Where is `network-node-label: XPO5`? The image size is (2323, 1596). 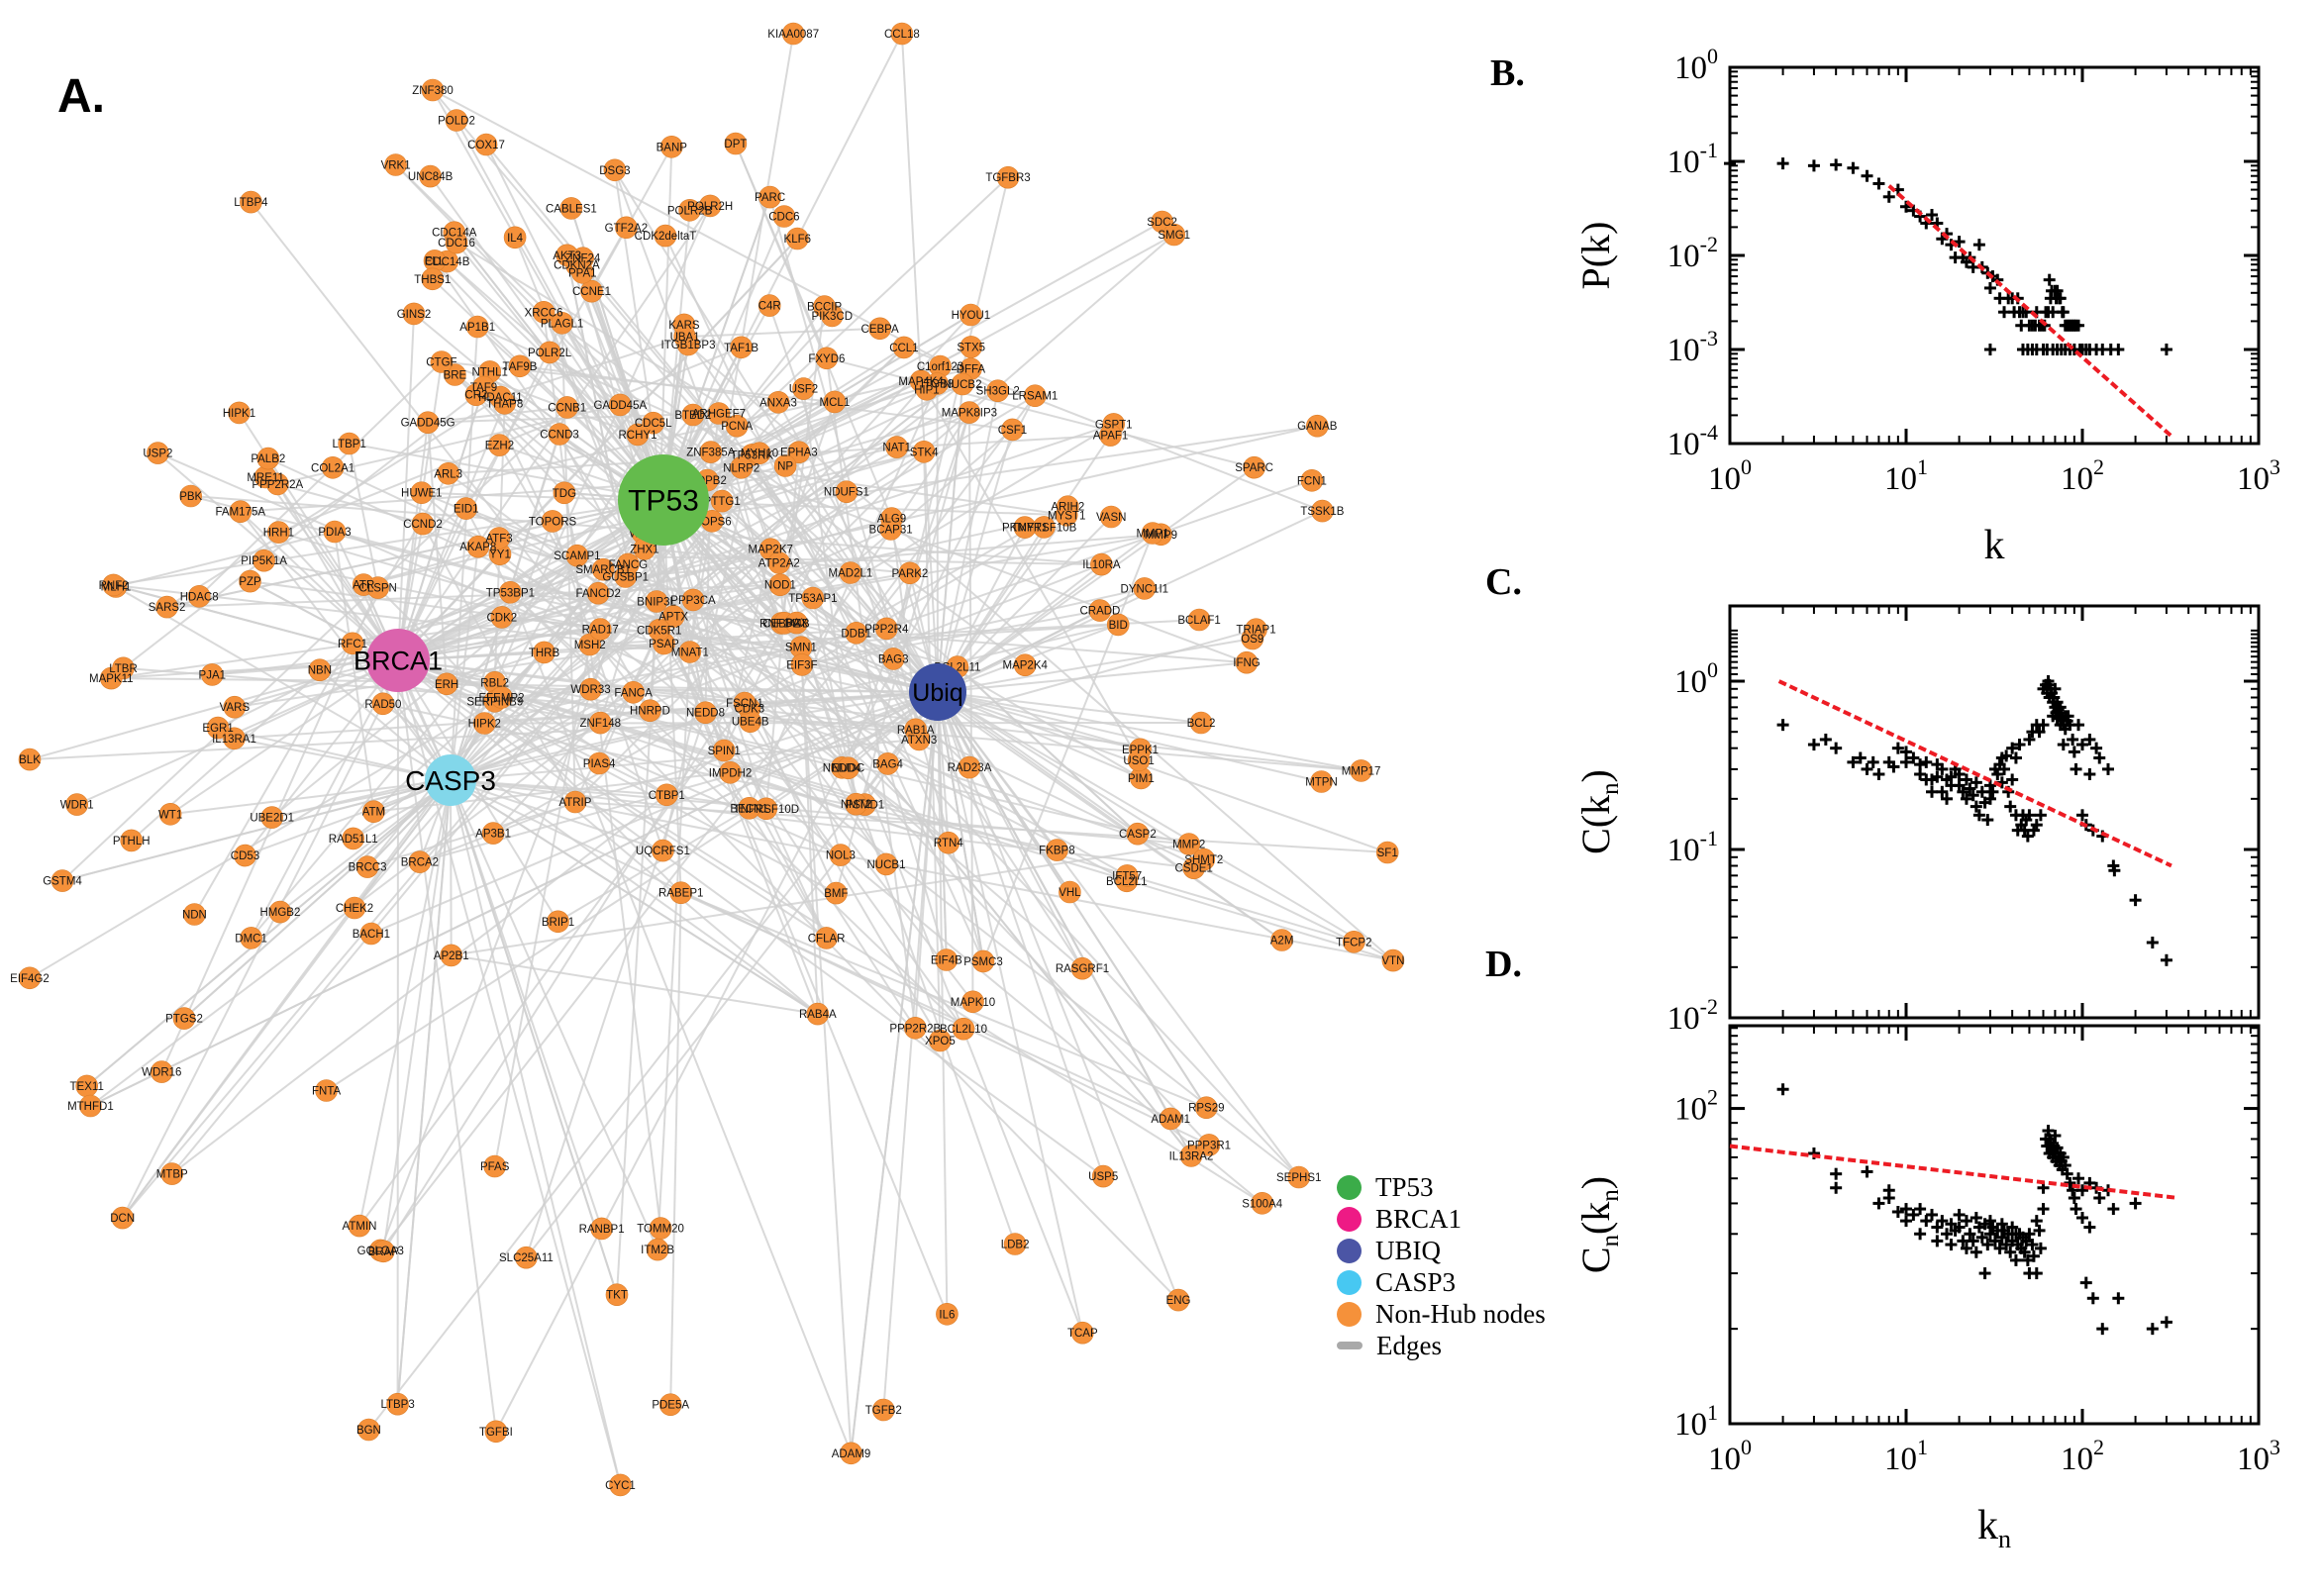
network-node-label: XPO5 is located at coordinates (940, 1041).